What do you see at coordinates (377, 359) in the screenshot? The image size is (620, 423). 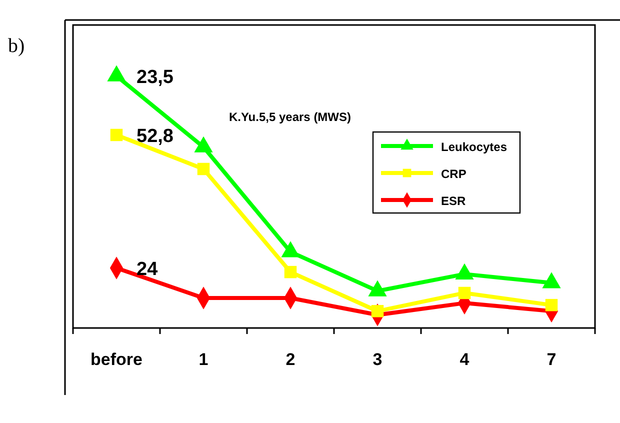 I see `x-tick-label: 3` at bounding box center [377, 359].